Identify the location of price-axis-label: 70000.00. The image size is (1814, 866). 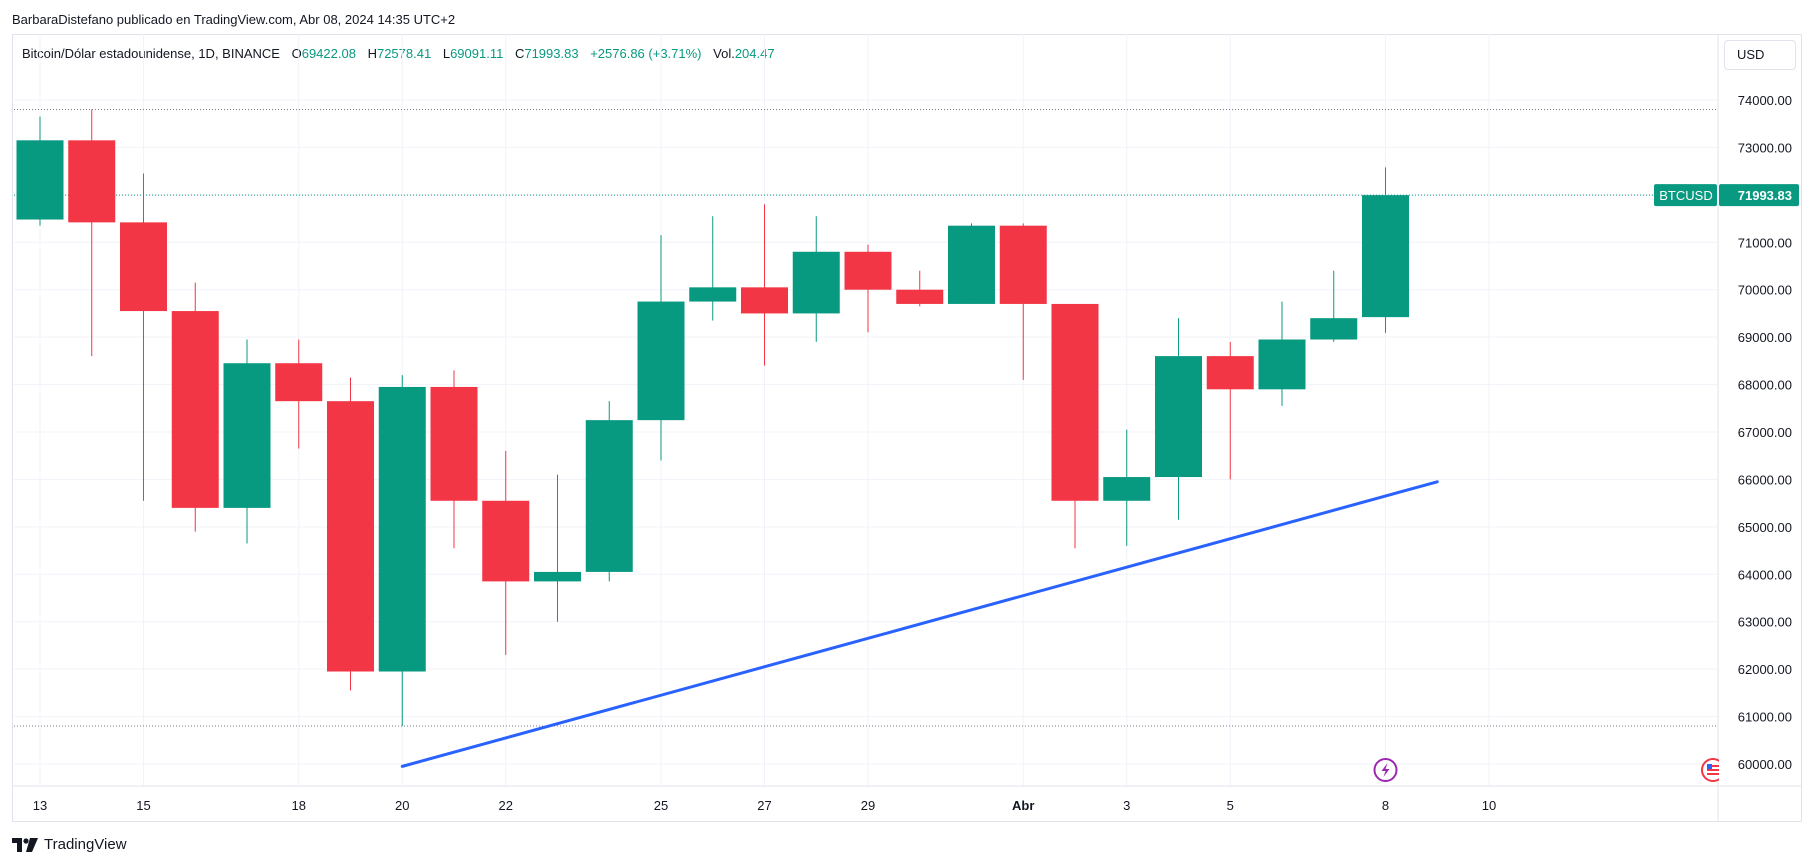
(1765, 290).